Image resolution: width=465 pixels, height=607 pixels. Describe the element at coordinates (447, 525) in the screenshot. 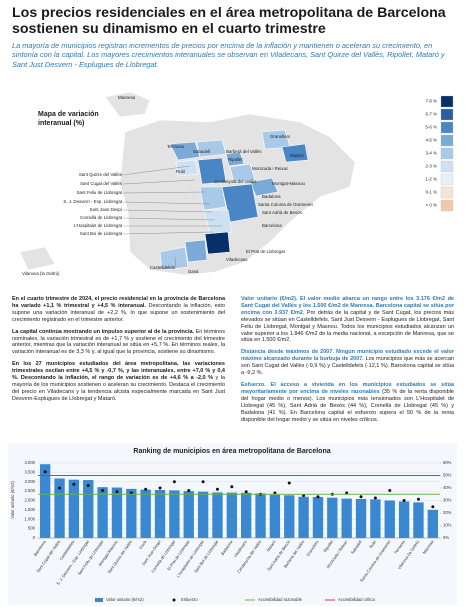

I see `y2-tick-label: 10%` at that location.